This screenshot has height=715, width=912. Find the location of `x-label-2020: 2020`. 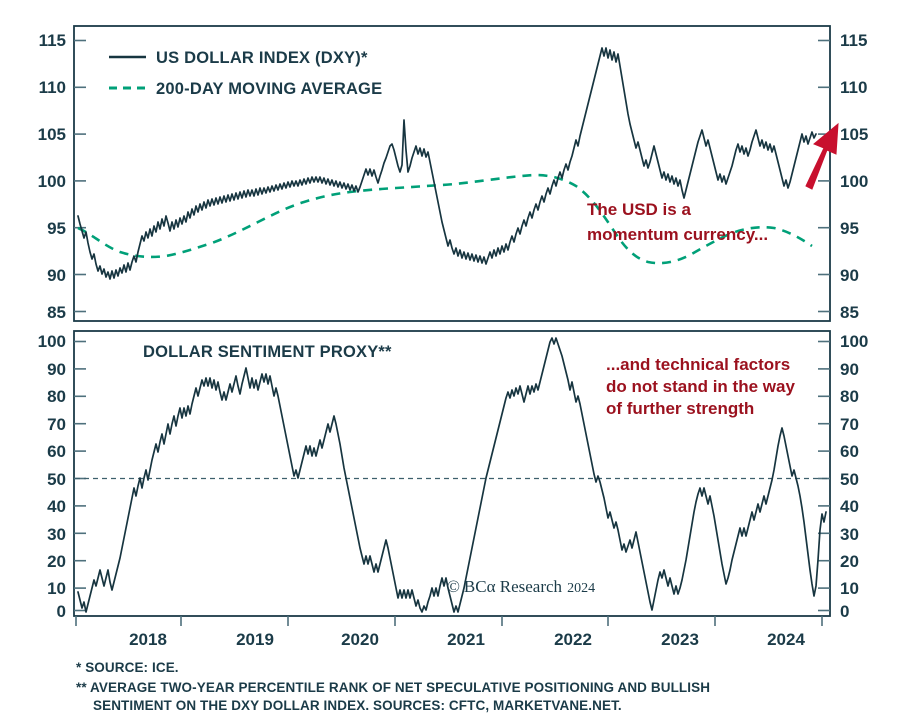

x-label-2020: 2020 is located at coordinates (360, 639).